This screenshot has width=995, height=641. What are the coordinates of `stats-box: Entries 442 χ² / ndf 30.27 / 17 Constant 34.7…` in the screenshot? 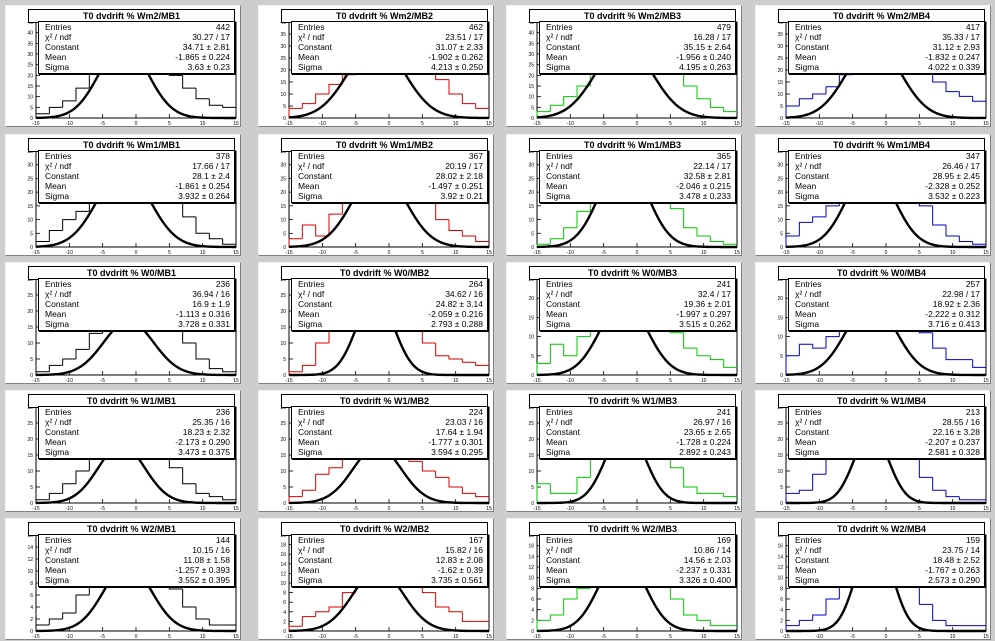 It's located at (136, 47).